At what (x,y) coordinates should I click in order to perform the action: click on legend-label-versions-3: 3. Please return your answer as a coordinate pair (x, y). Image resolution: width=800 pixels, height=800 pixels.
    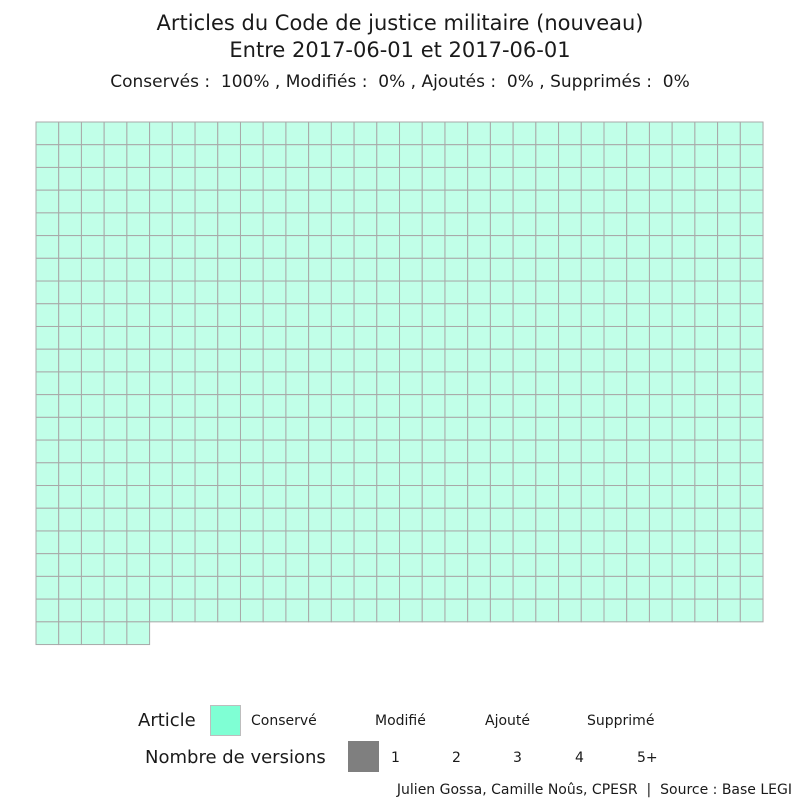
    Looking at the image, I should click on (517, 758).